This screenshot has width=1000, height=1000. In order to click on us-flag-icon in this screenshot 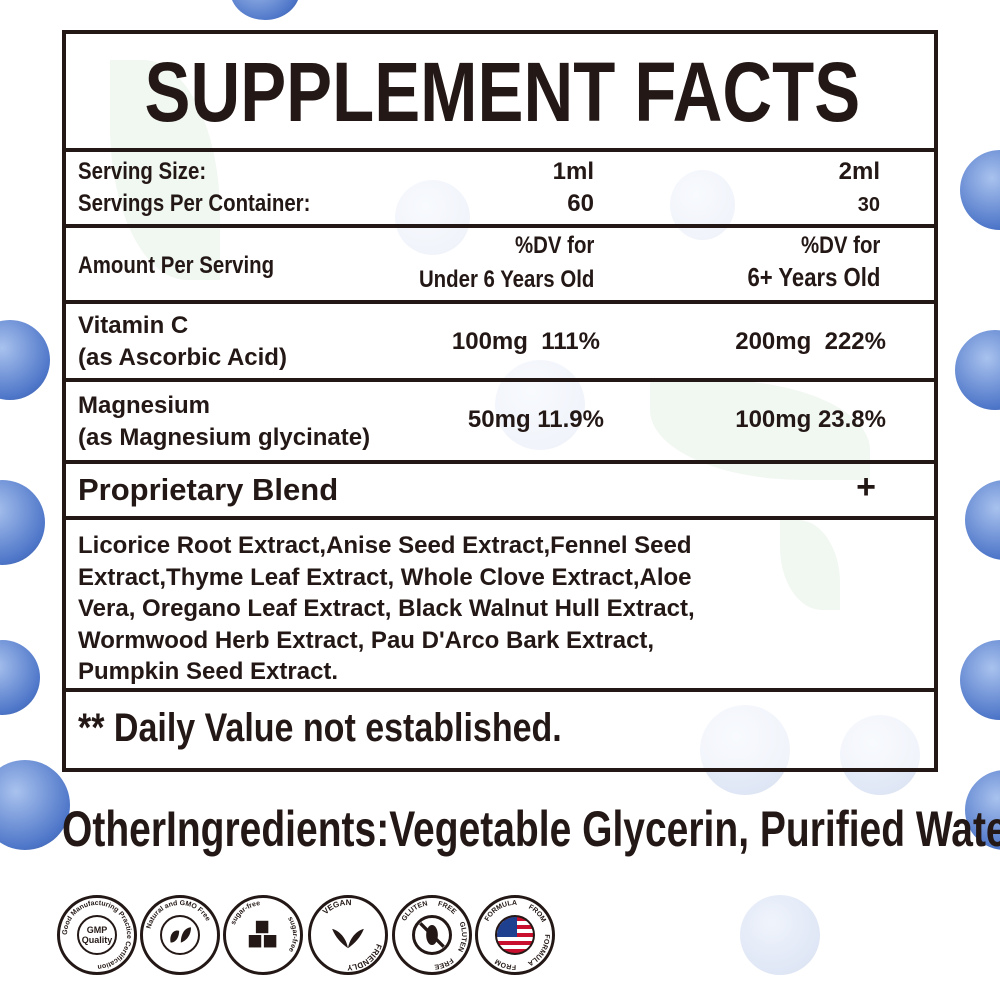, I will do `click(515, 935)`.